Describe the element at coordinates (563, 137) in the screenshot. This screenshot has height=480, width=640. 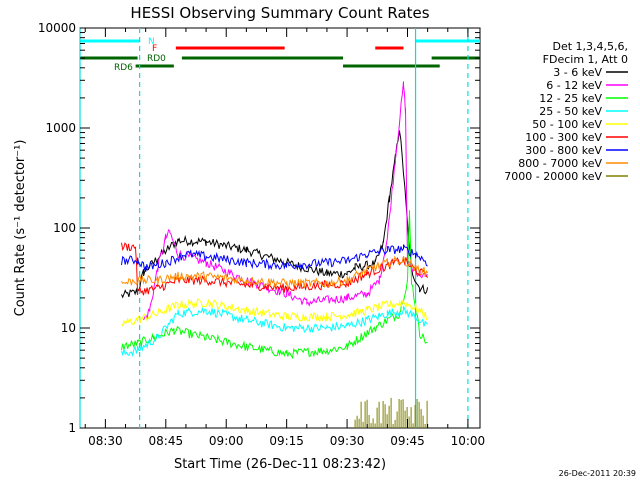
I see `legend-entry-label: 100 - 300 keV` at that location.